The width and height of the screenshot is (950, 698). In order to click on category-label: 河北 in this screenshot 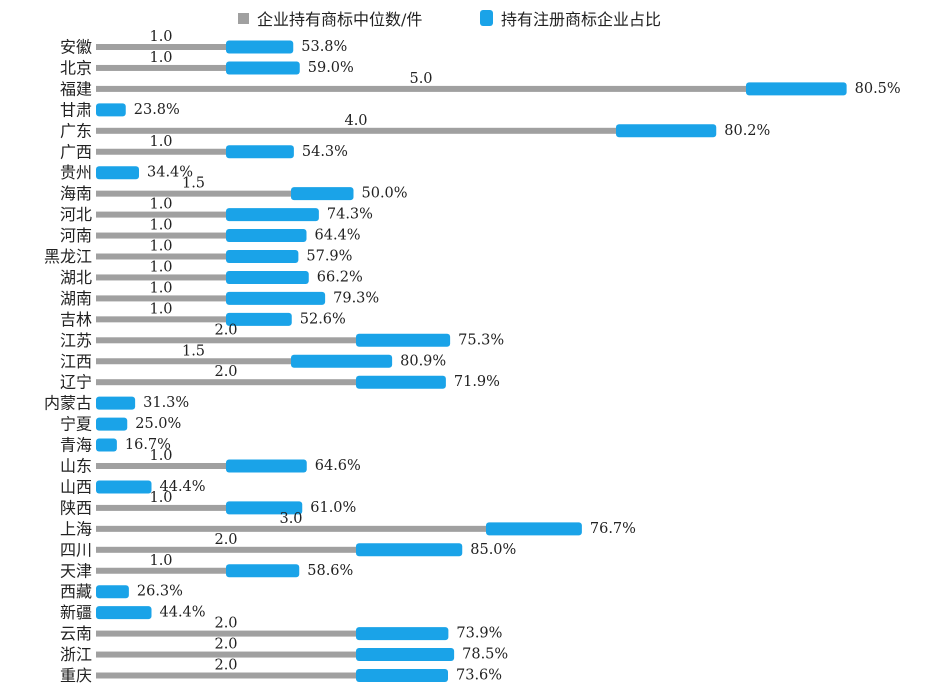, I will do `click(76, 214)`.